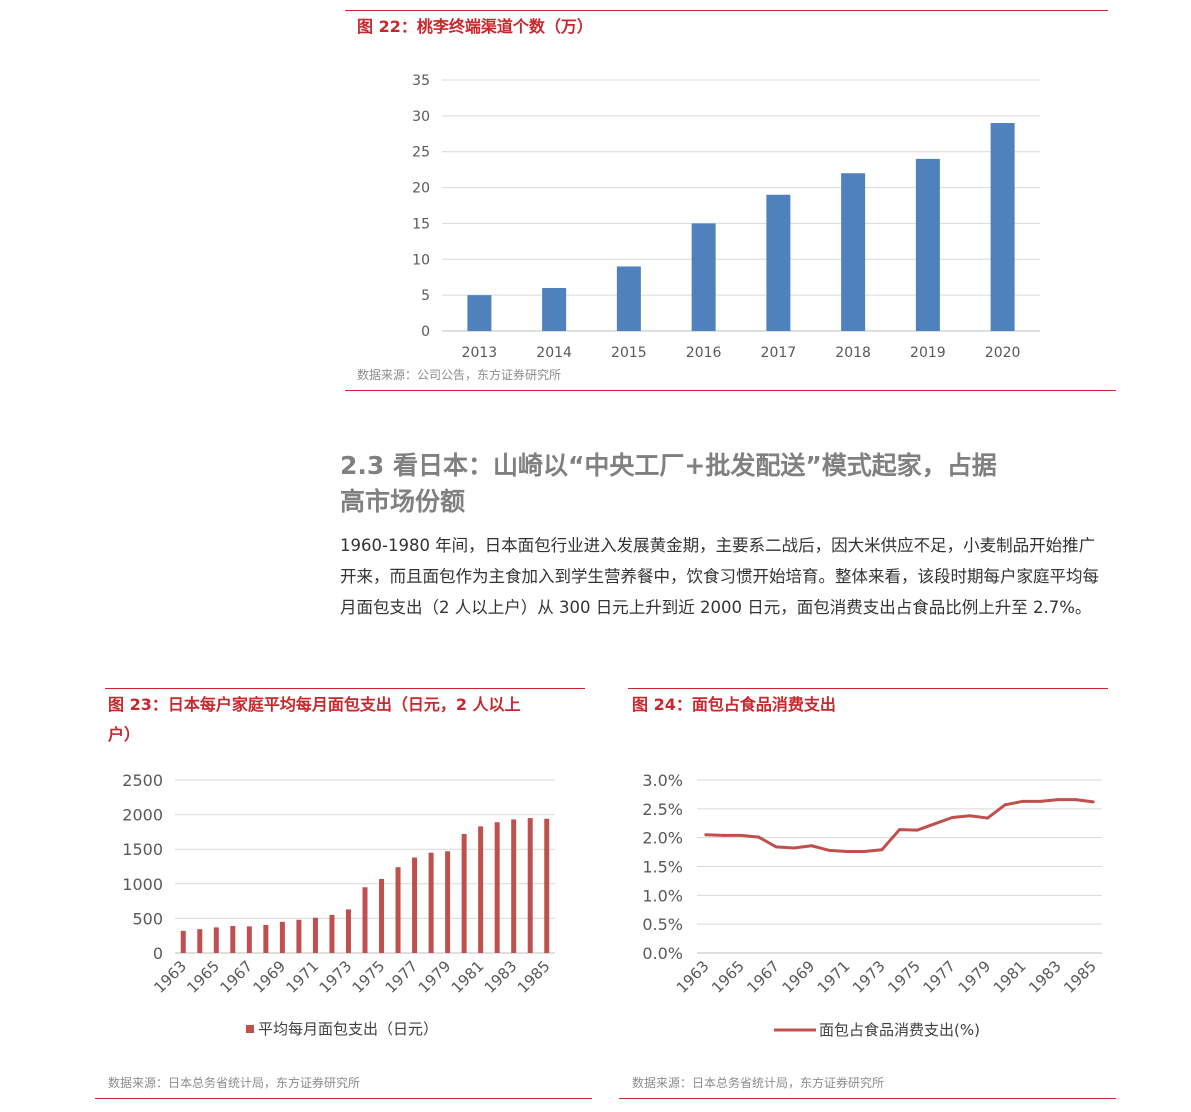 The height and width of the screenshot is (1112, 1191). I want to click on legend-label: 平均每月面包支出（日元）, so click(348, 1029).